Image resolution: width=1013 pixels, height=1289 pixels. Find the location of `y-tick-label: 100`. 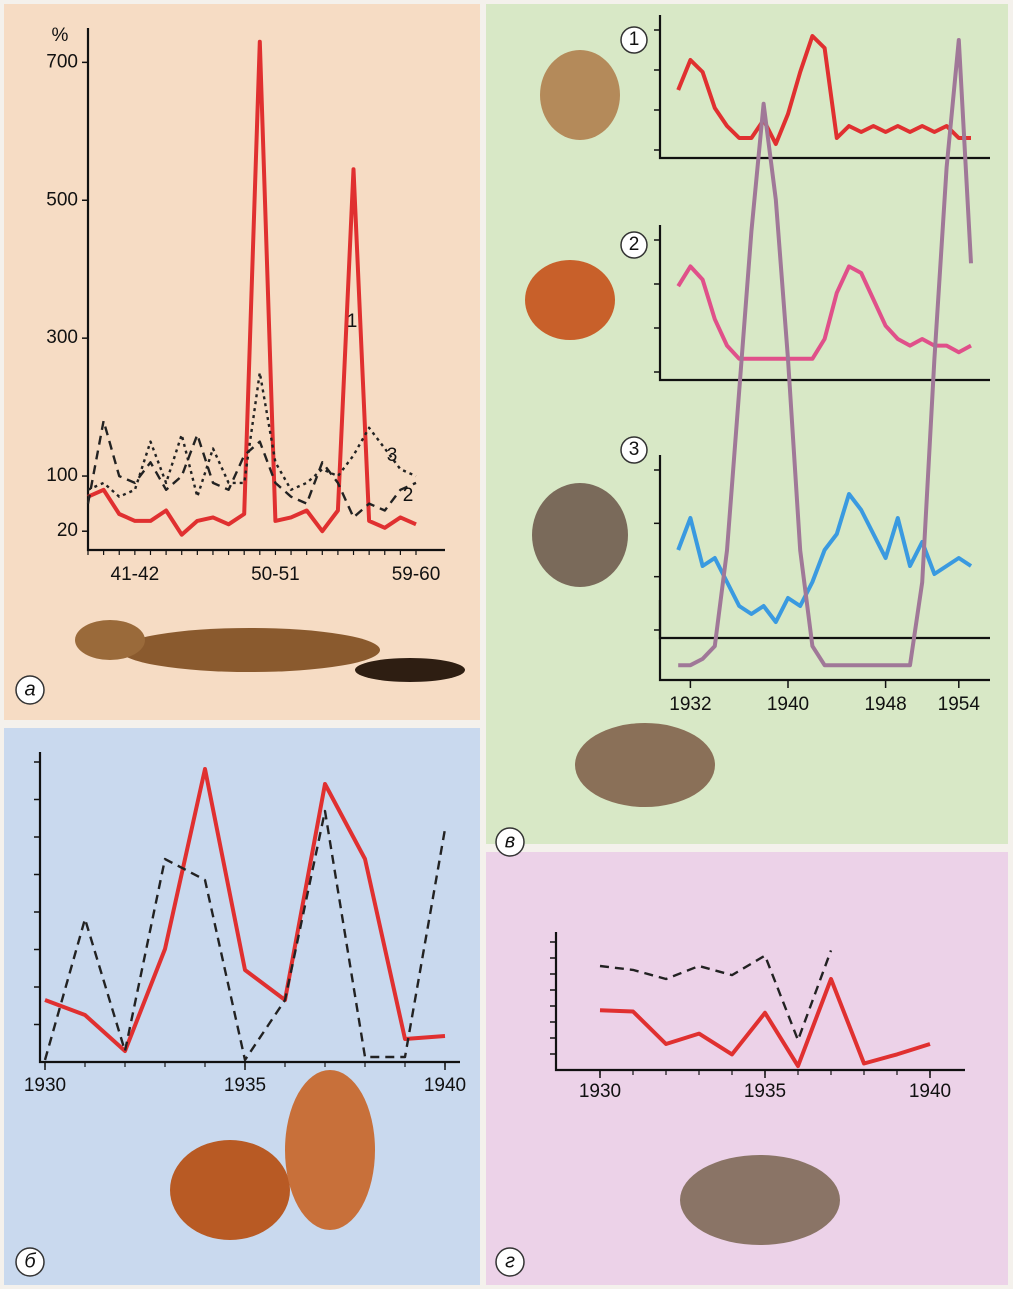

y-tick-label: 100 is located at coordinates (62, 475).